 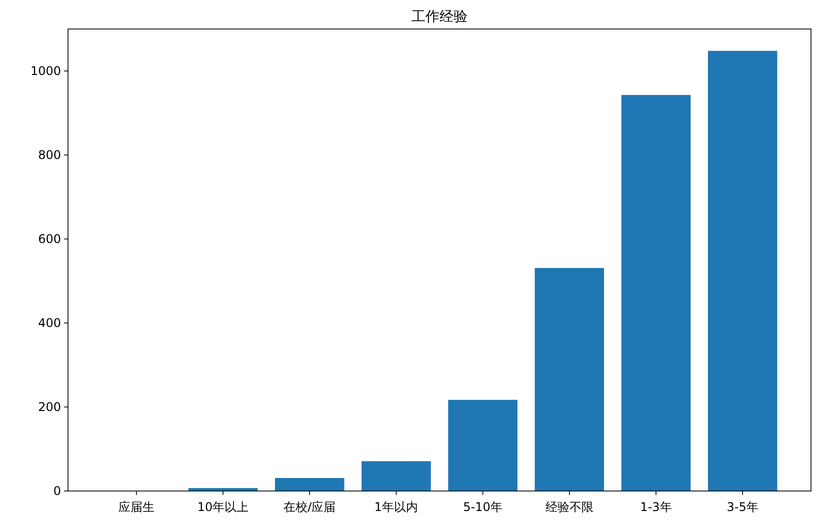 What do you see at coordinates (742, 507) in the screenshot?
I see `x-tick-label: 3-5年` at bounding box center [742, 507].